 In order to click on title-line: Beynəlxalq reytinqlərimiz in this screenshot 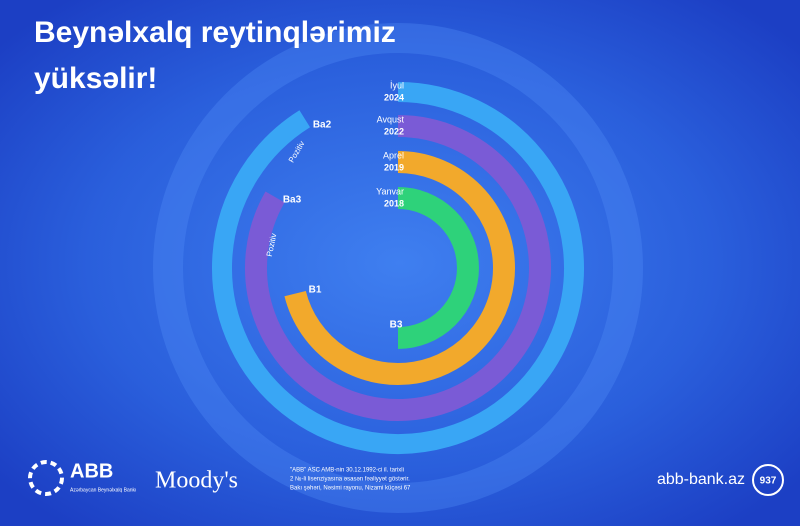, I will do `click(215, 32)`.